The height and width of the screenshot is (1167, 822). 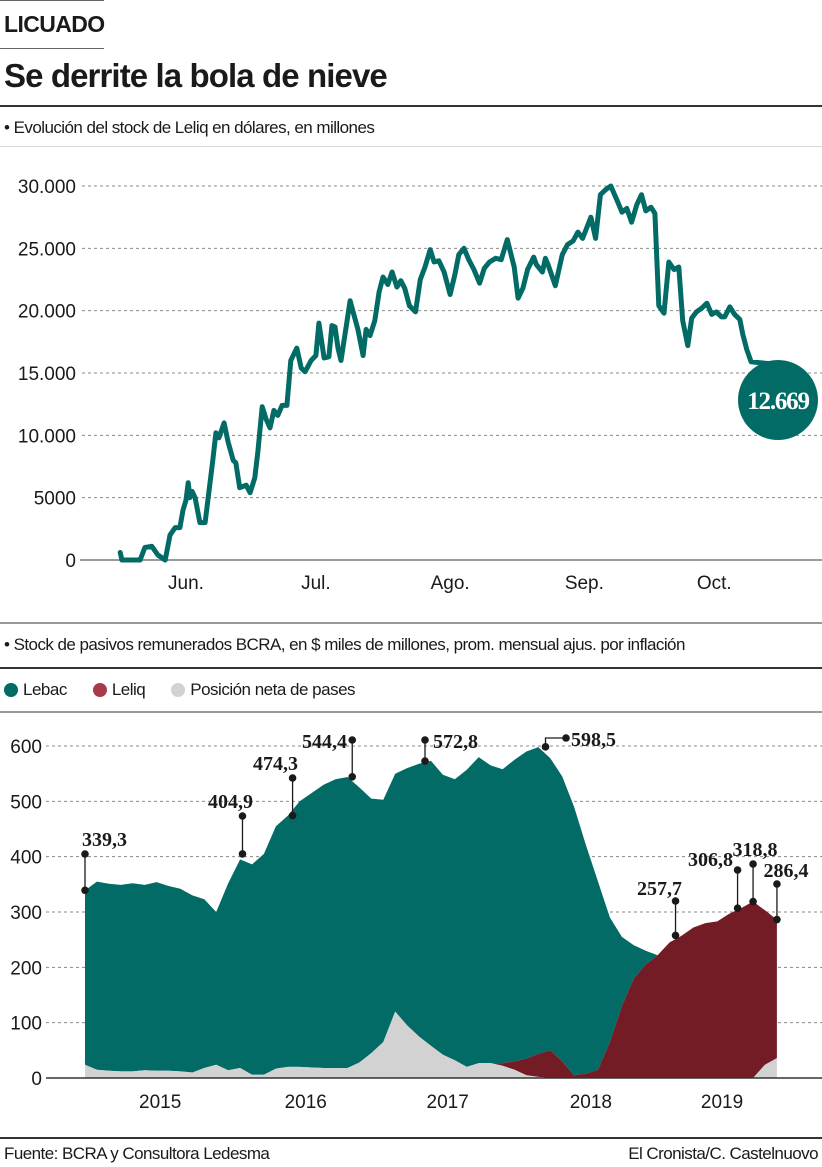 I want to click on y-tick-label: 400, so click(x=26, y=858).